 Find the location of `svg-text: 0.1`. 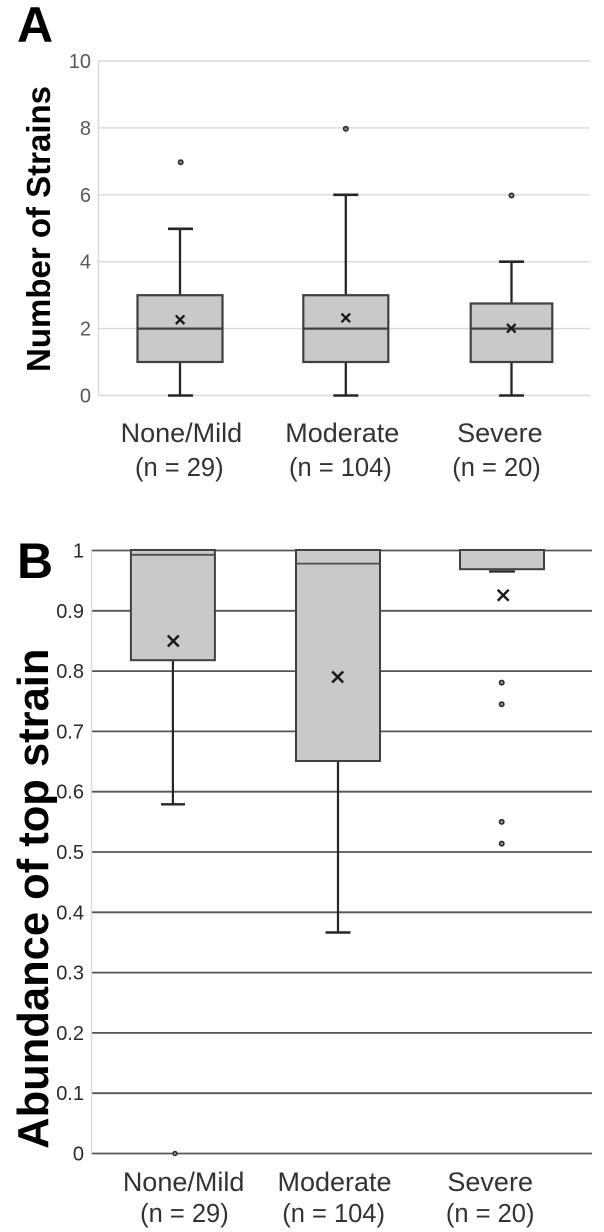

svg-text: 0.1 is located at coordinates (70, 1094).